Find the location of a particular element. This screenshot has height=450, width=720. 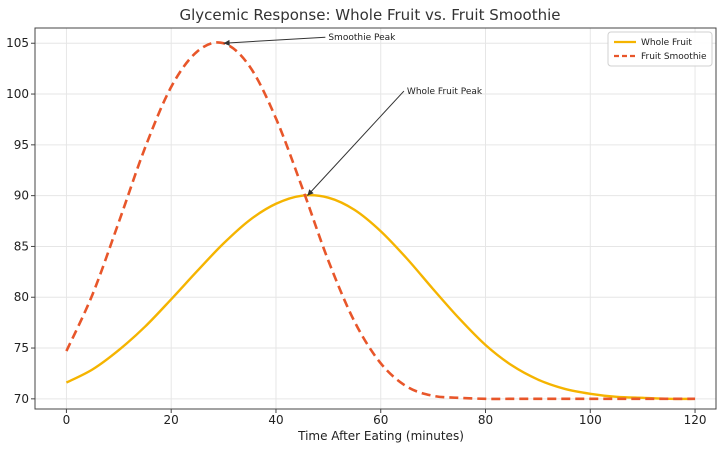

annotation-arrow-smoothie-peak is located at coordinates (274, 40).